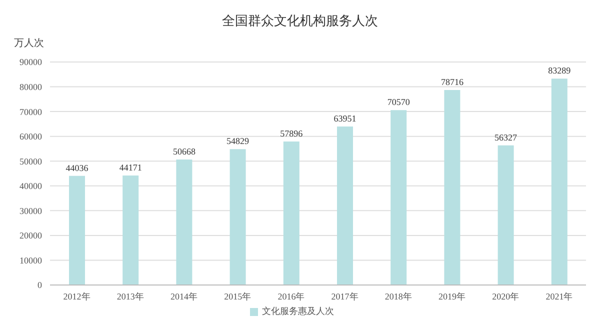  Describe the element at coordinates (40, 285) in the screenshot. I see `y-tick-label: 0` at that location.